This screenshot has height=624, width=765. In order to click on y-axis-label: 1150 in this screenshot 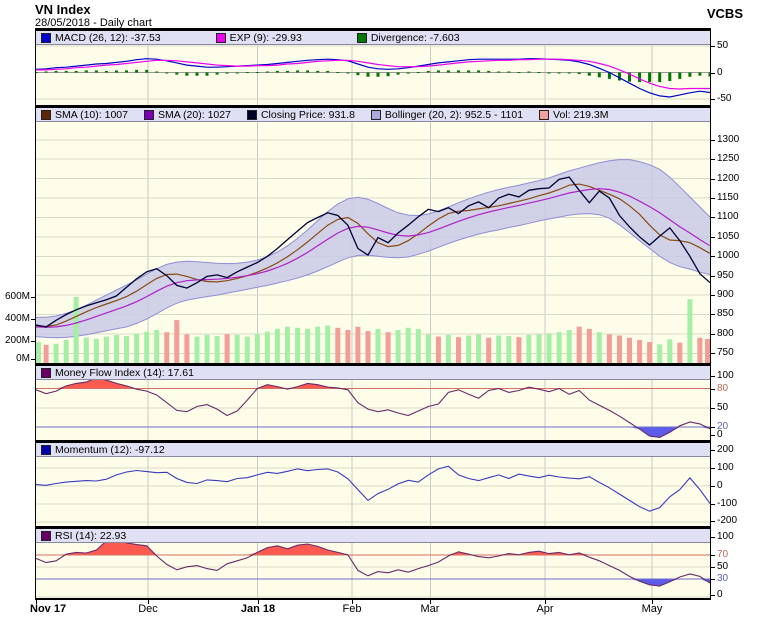, I will do `click(728, 197)`.